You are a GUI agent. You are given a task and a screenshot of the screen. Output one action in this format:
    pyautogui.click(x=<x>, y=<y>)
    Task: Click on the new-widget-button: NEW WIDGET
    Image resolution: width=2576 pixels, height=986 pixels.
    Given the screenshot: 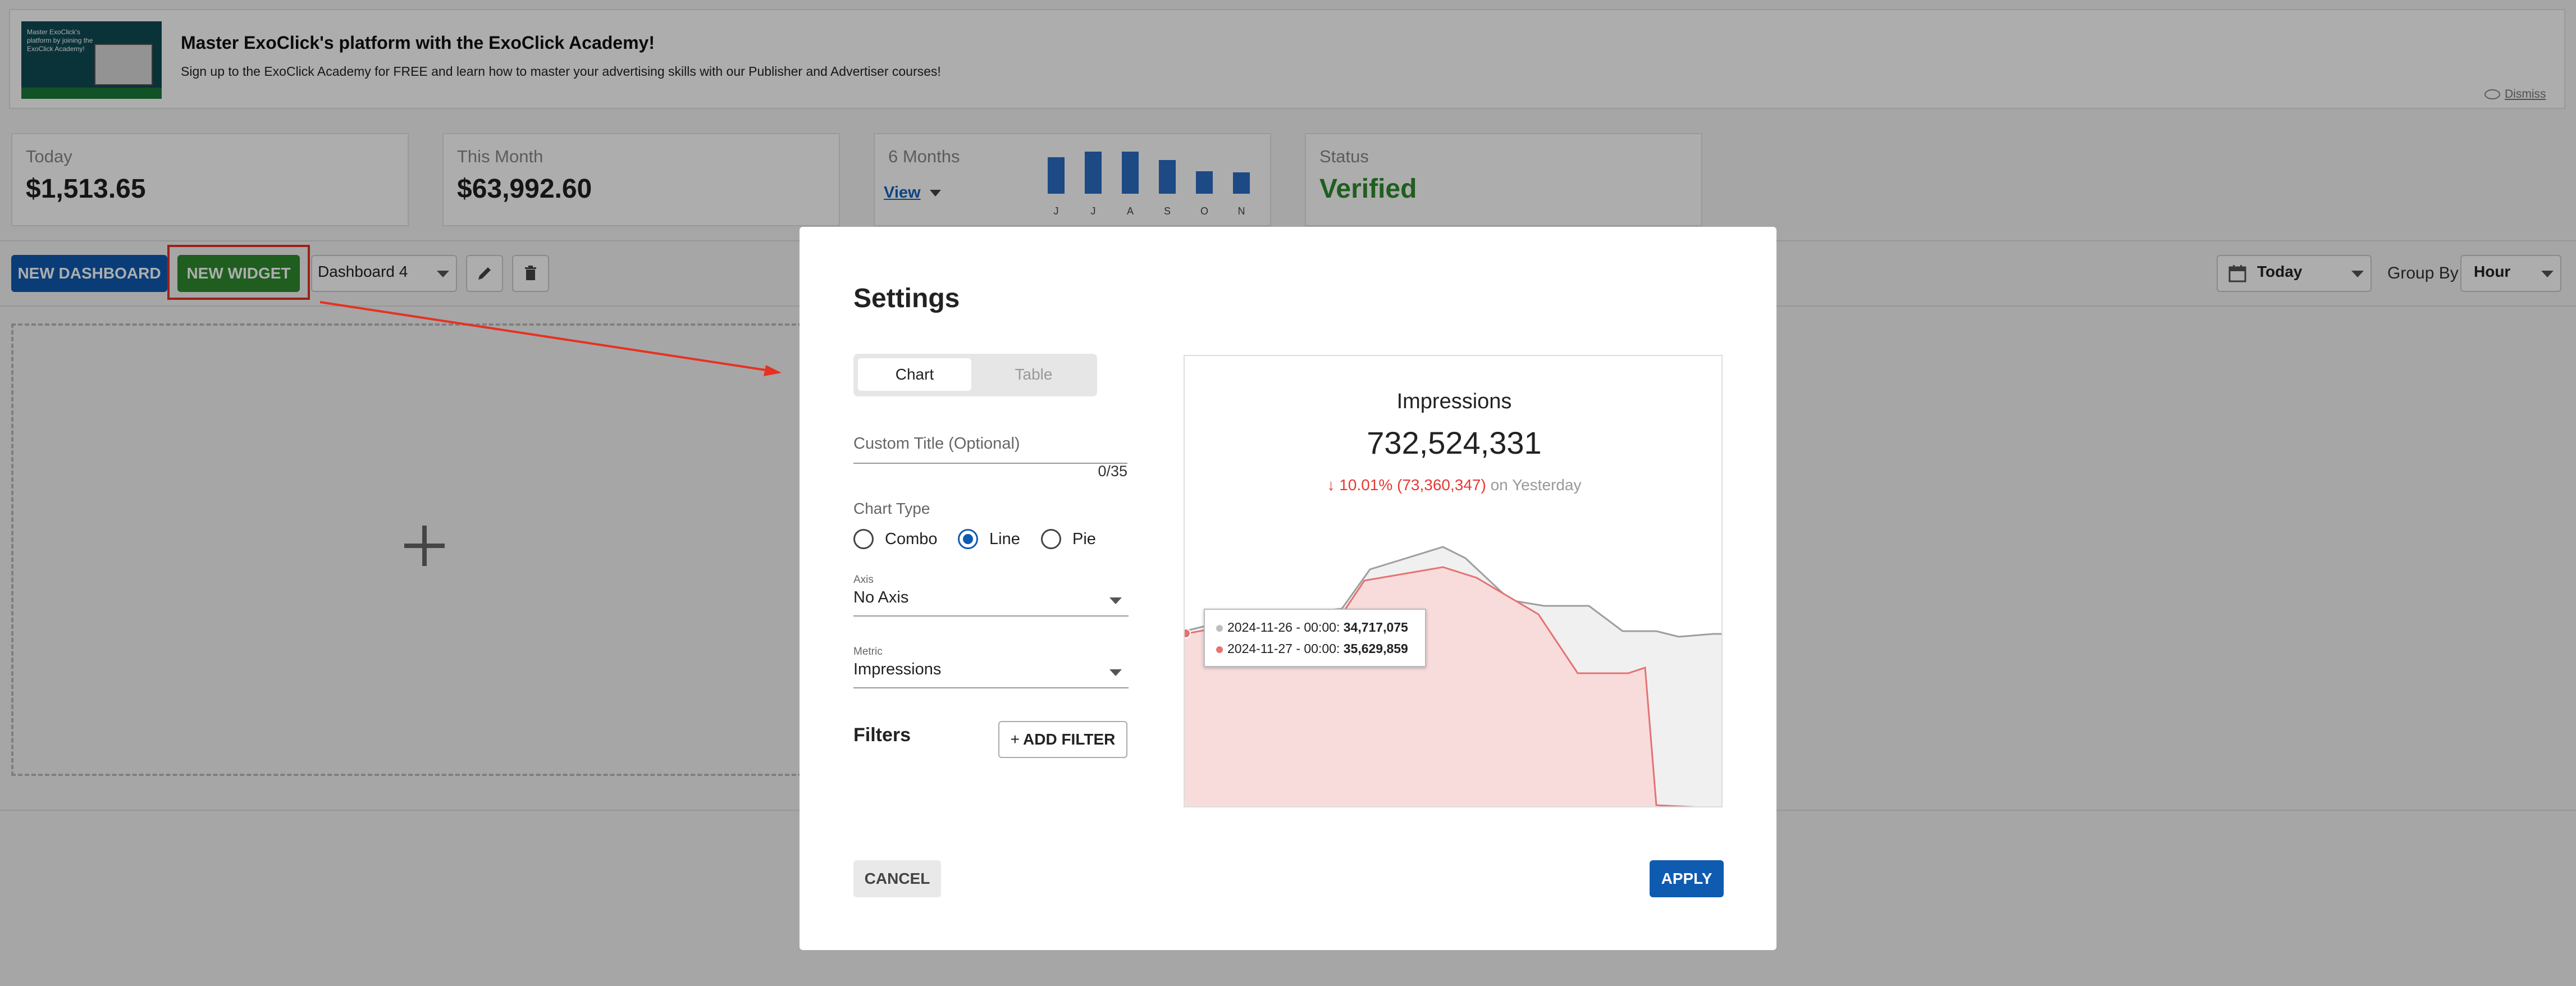 What is the action you would take?
    pyautogui.click(x=238, y=274)
    